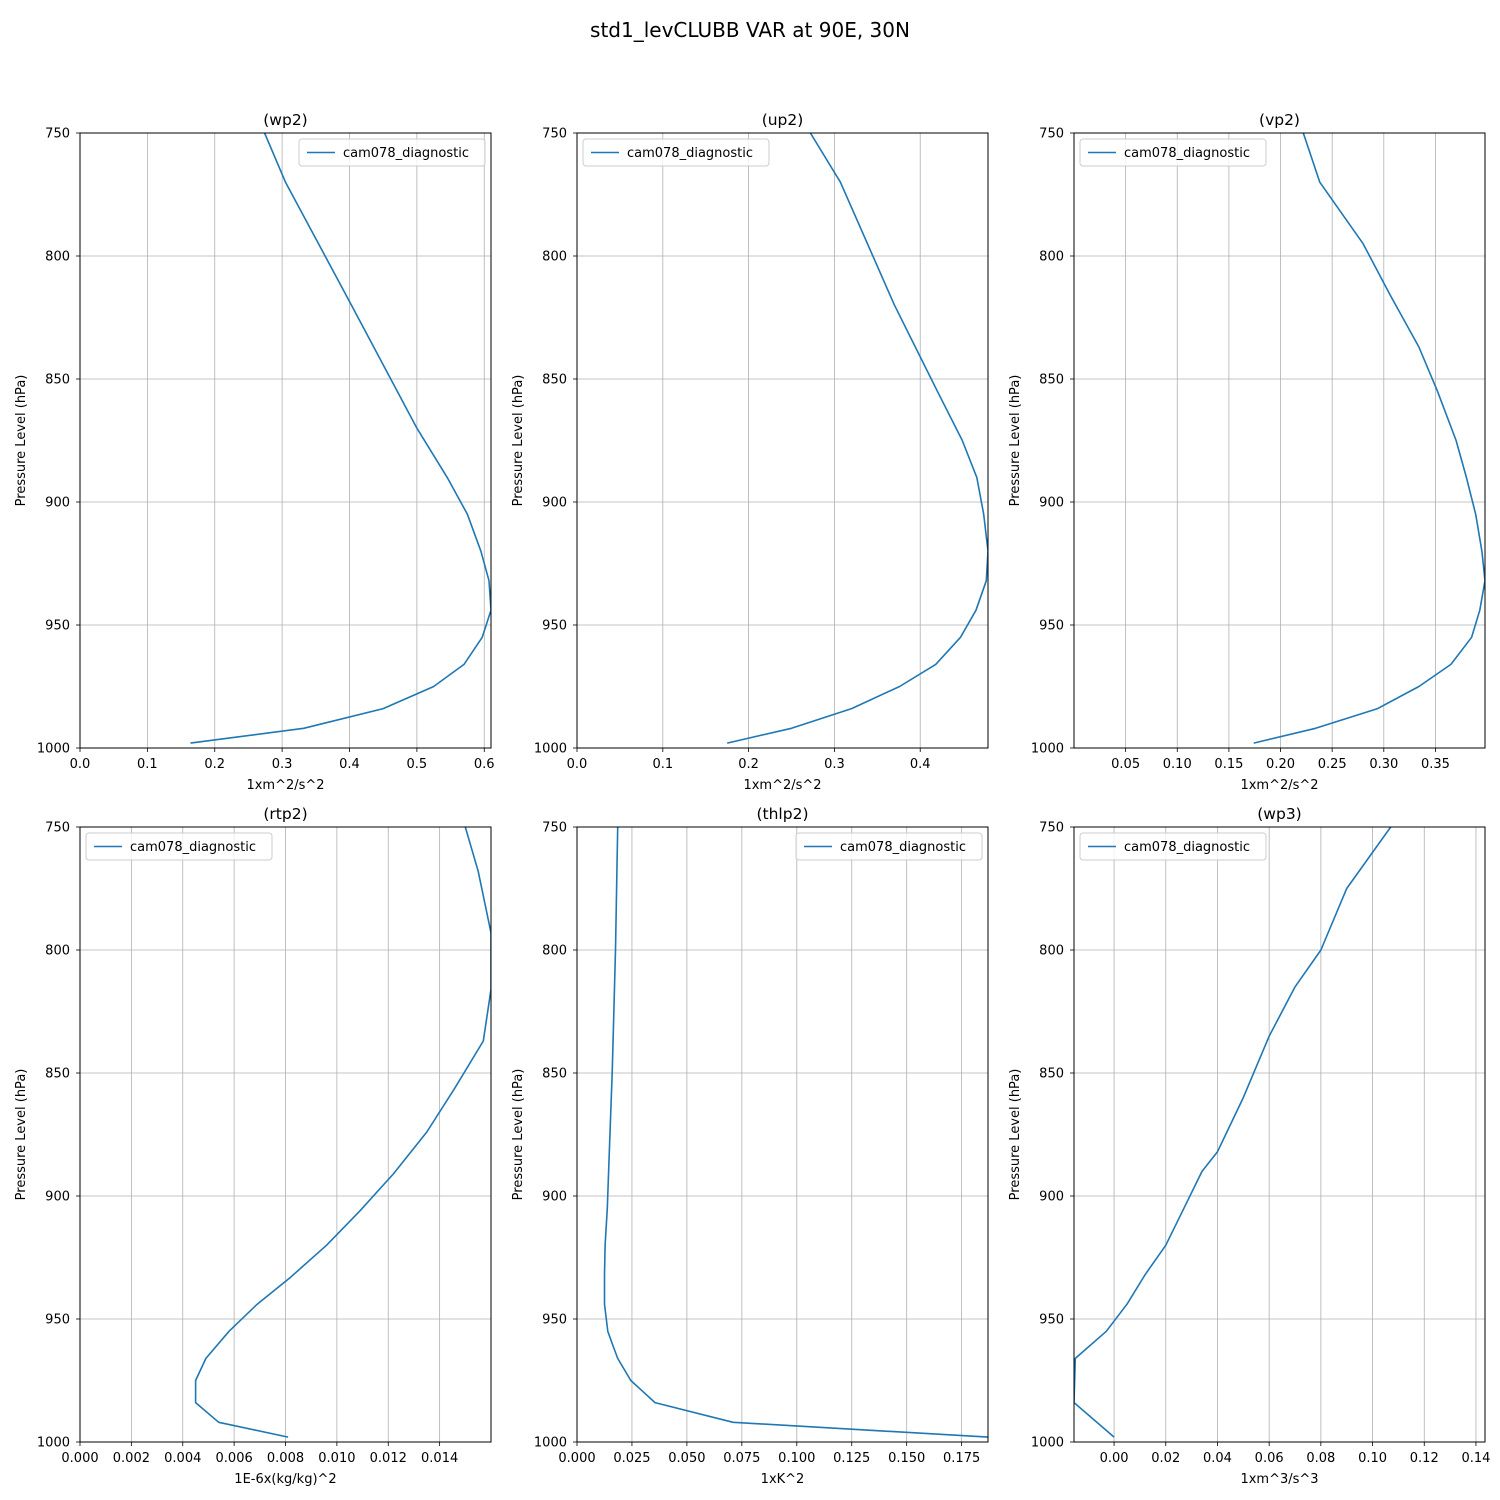  Describe the element at coordinates (285, 1458) in the screenshot. I see `x-tick-label: 0.008` at that location.